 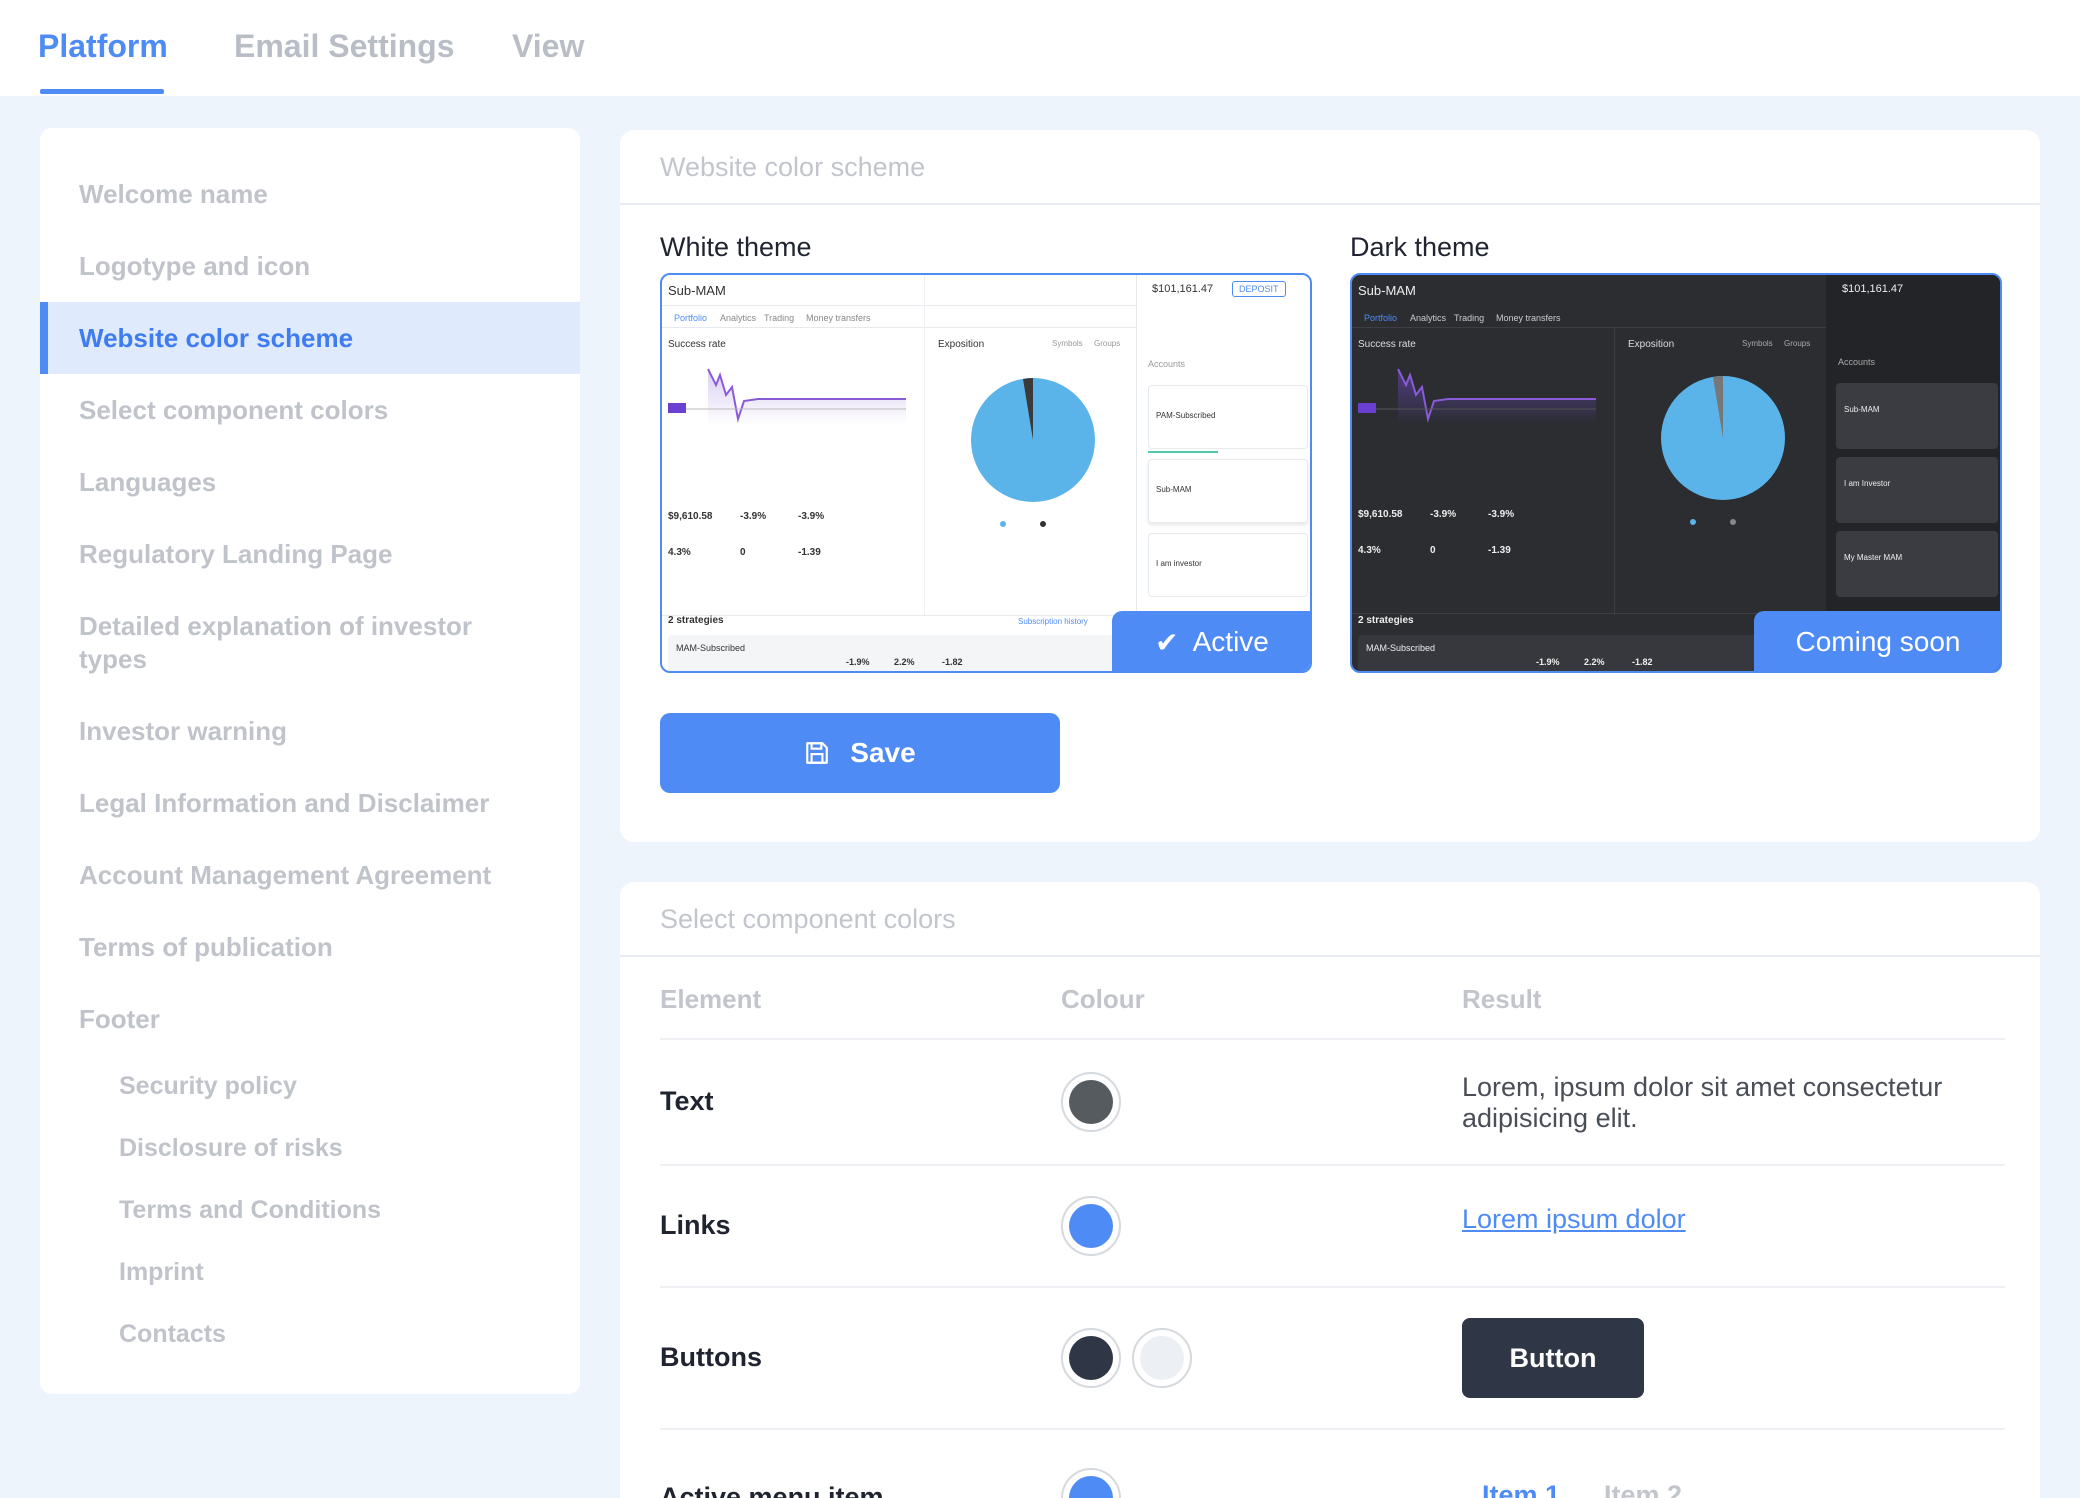 I want to click on sidebar-item-investor-warning: Investor warning, so click(x=183, y=731).